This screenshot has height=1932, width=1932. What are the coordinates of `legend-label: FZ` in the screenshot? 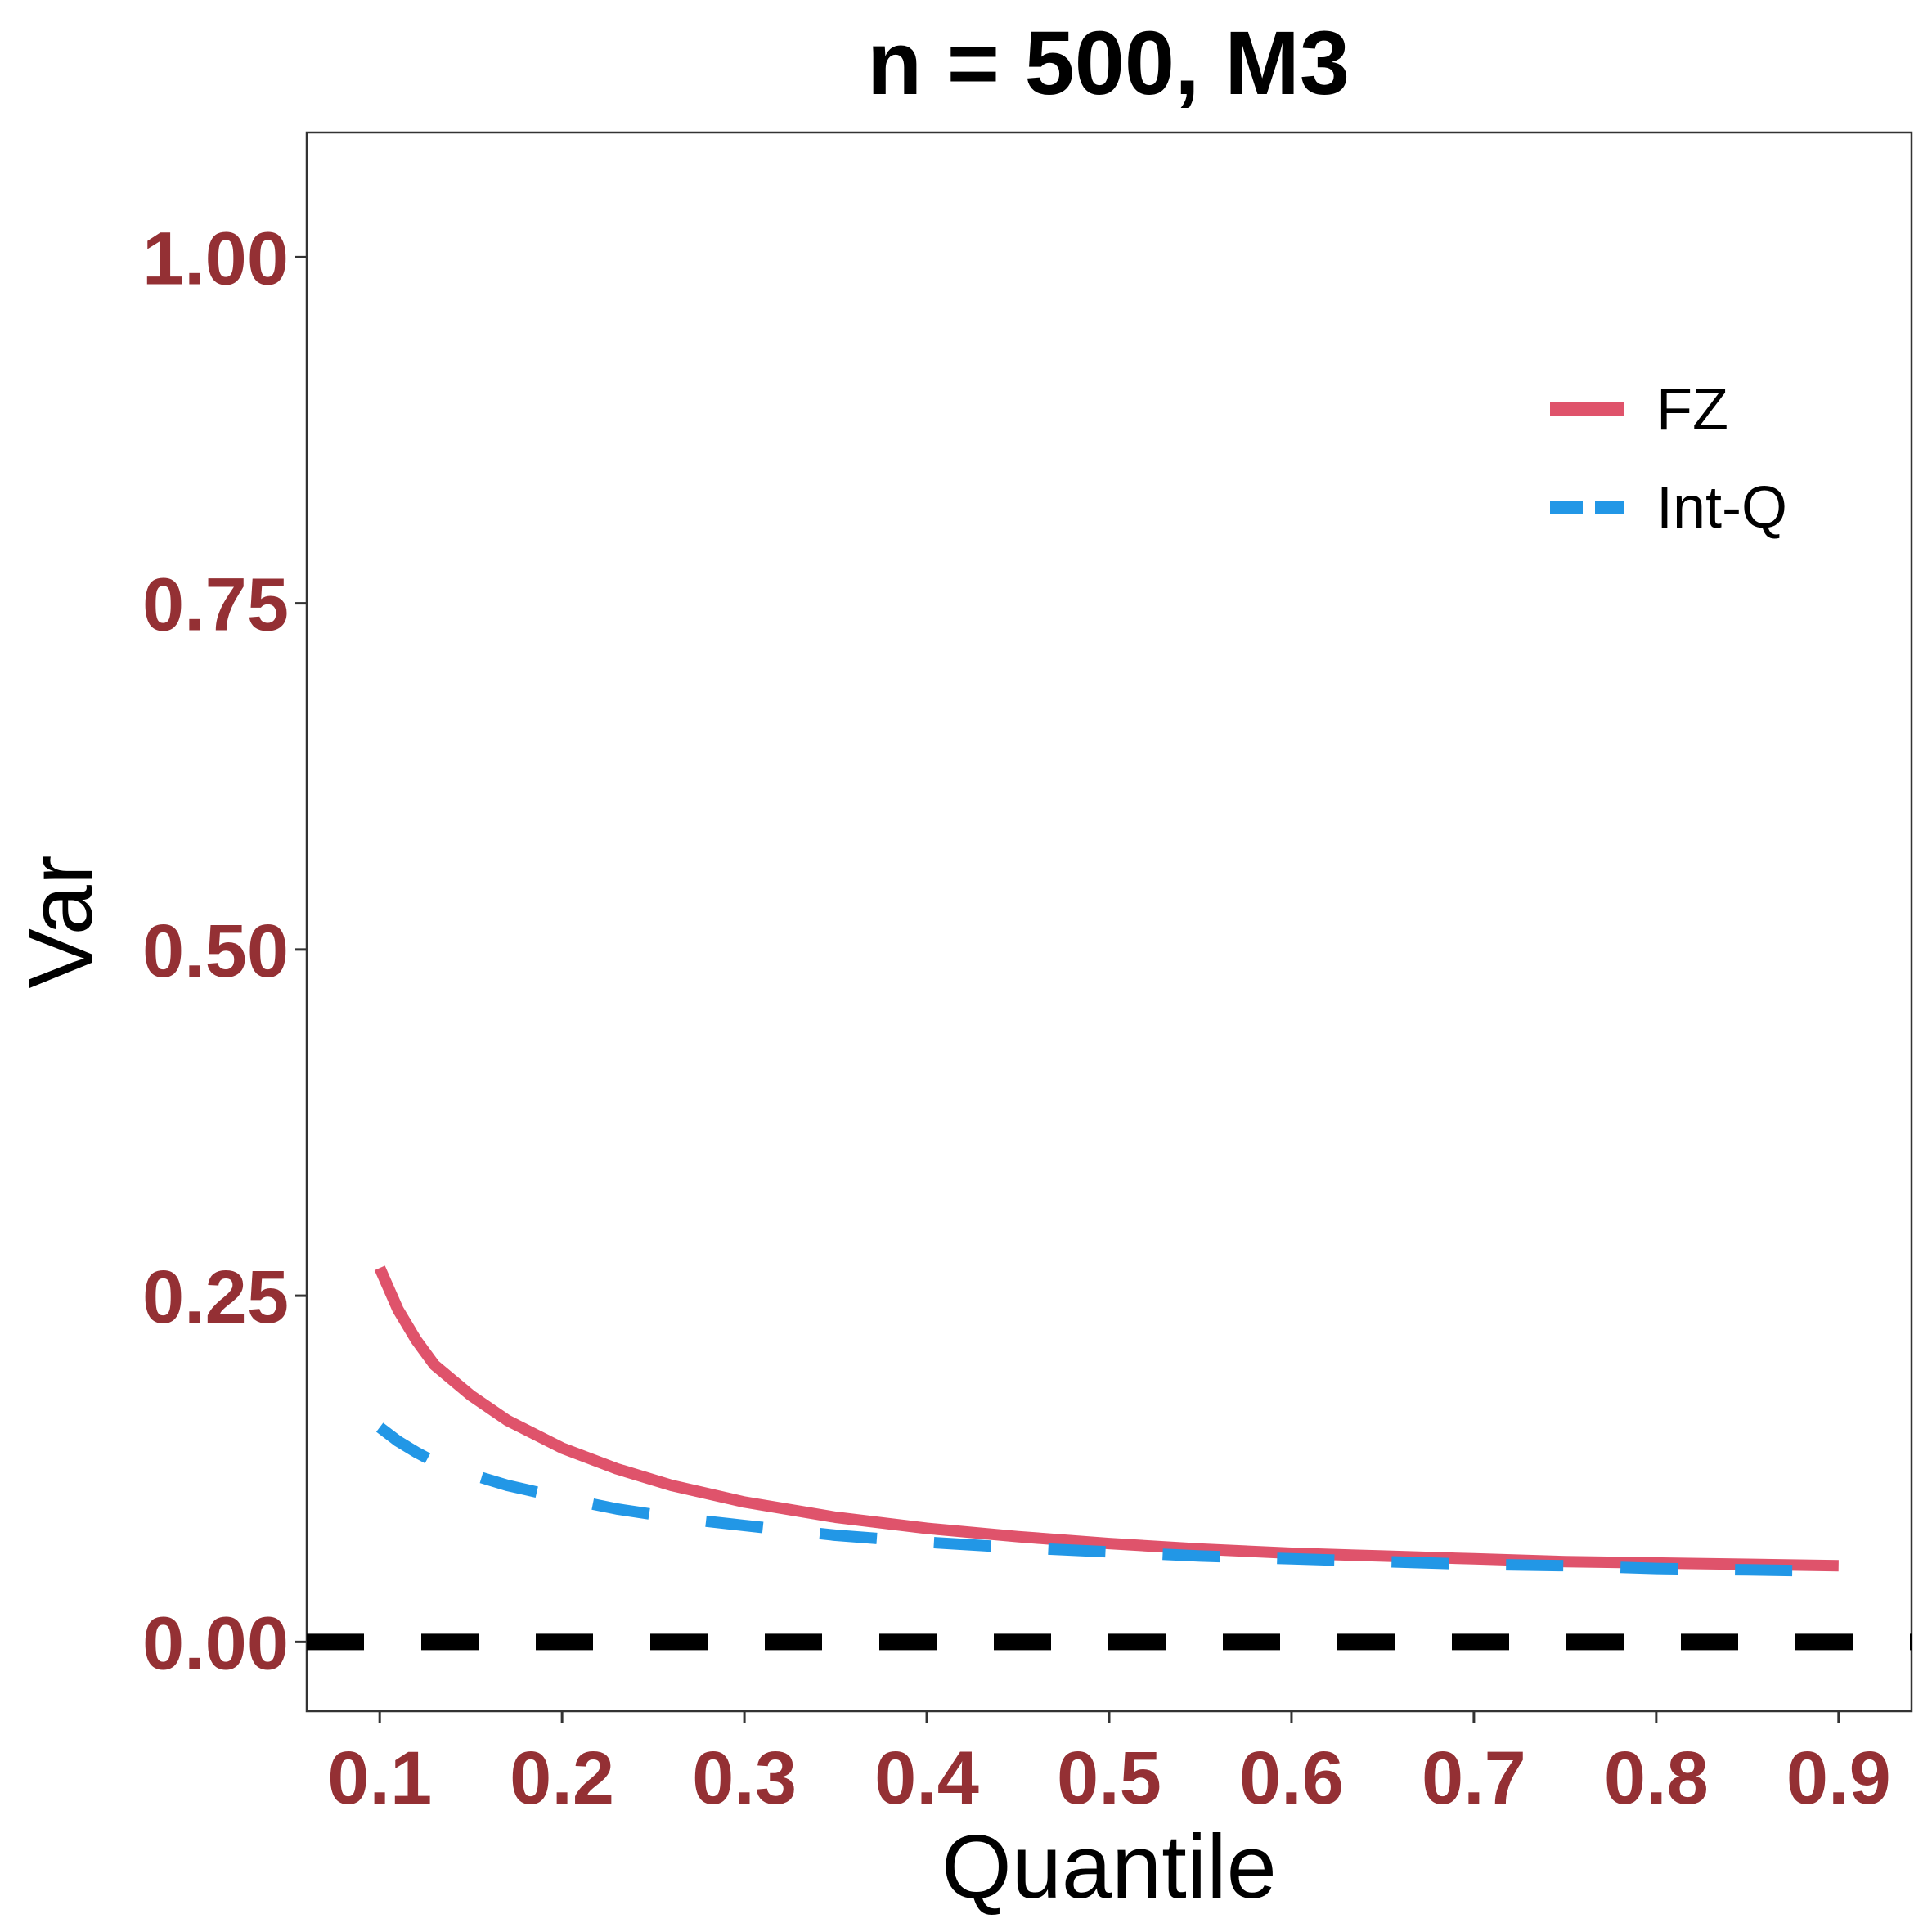 It's located at (1692, 410).